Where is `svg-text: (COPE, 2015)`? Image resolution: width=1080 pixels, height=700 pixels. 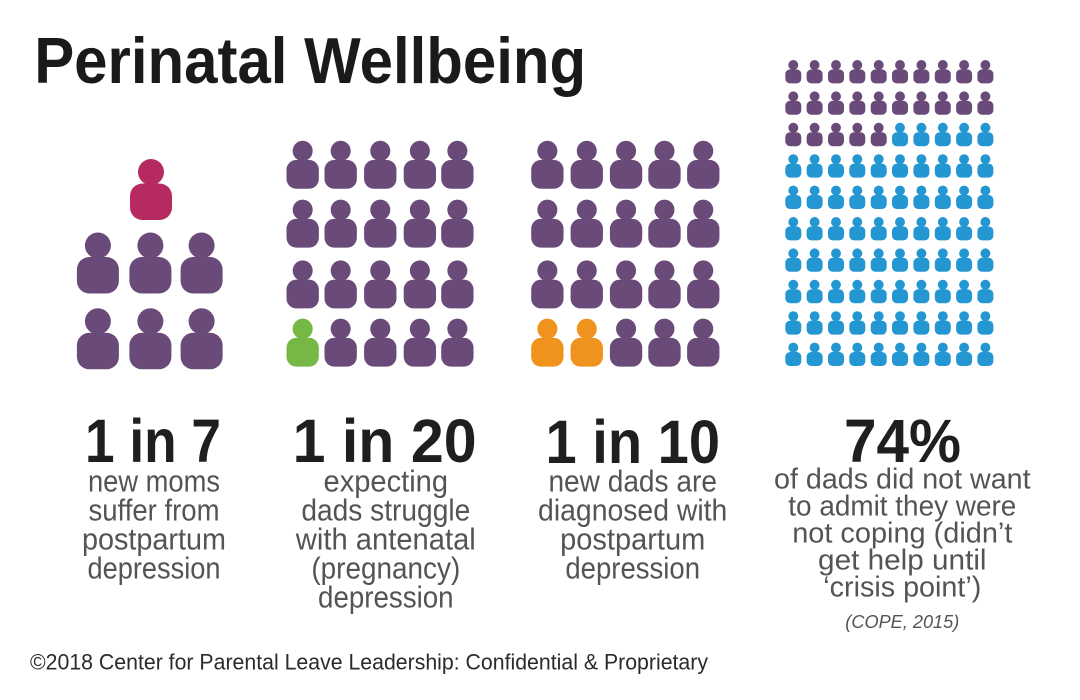
svg-text: (COPE, 2015) is located at coordinates (902, 622).